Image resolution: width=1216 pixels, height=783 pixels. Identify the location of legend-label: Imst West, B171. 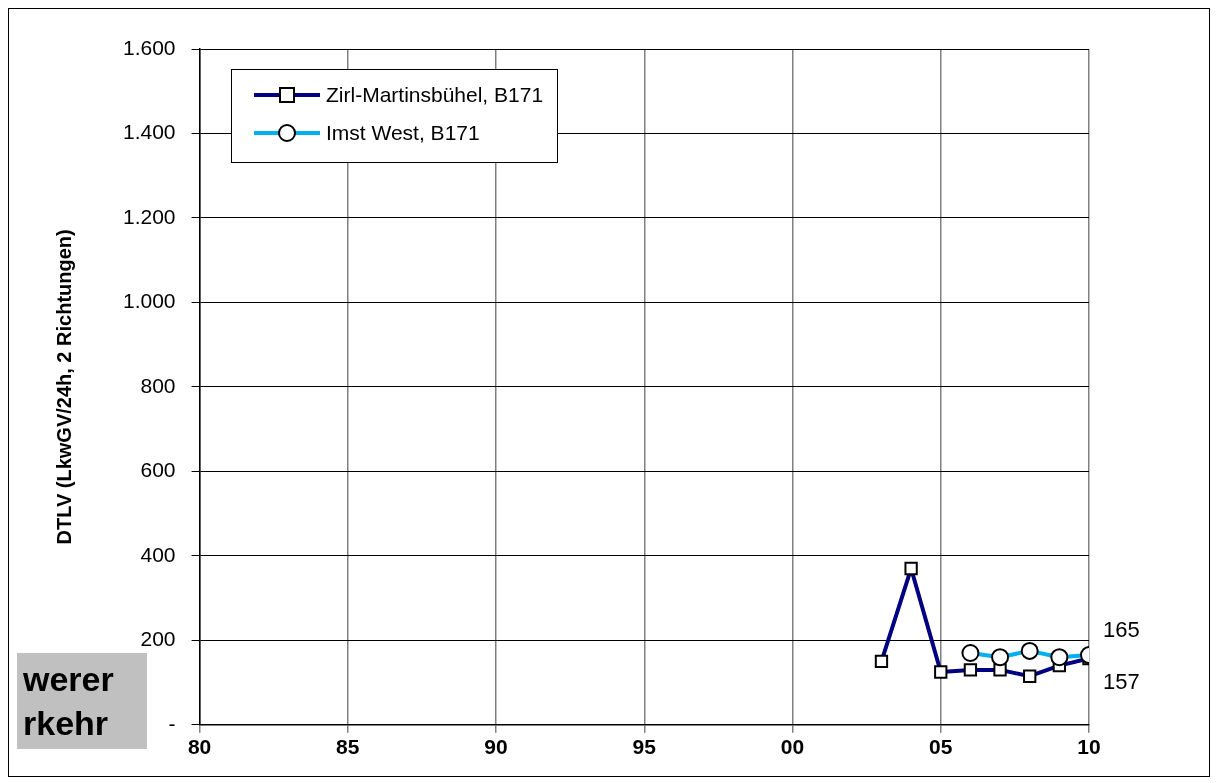
(403, 133).